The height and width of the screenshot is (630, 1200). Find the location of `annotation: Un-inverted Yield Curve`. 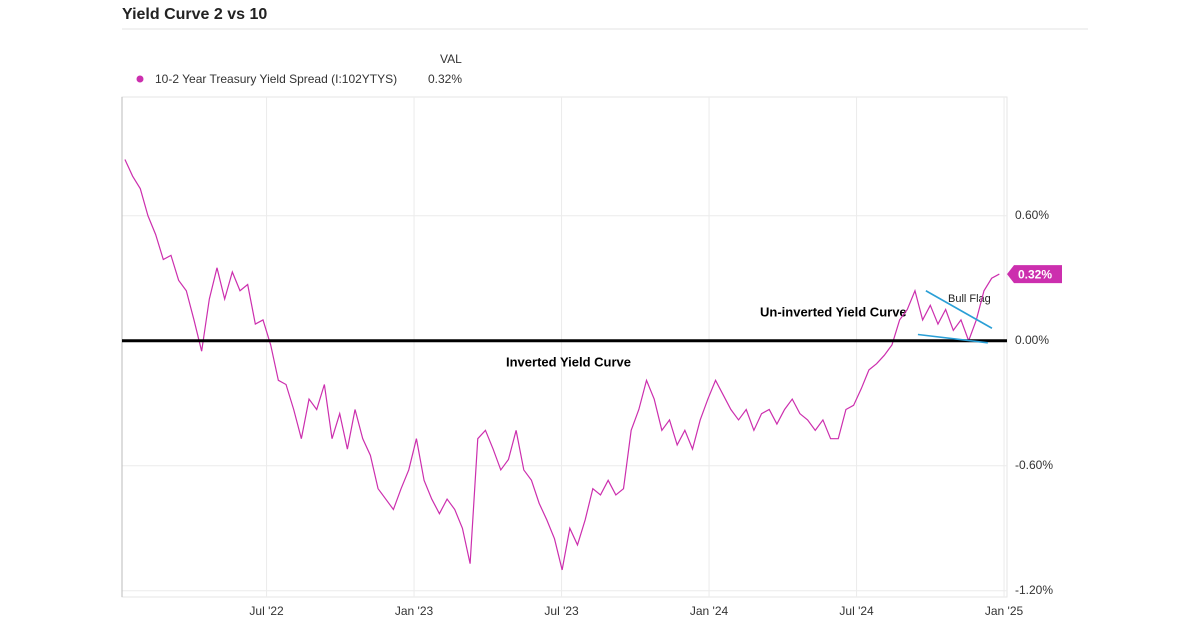

annotation: Un-inverted Yield Curve is located at coordinates (833, 311).